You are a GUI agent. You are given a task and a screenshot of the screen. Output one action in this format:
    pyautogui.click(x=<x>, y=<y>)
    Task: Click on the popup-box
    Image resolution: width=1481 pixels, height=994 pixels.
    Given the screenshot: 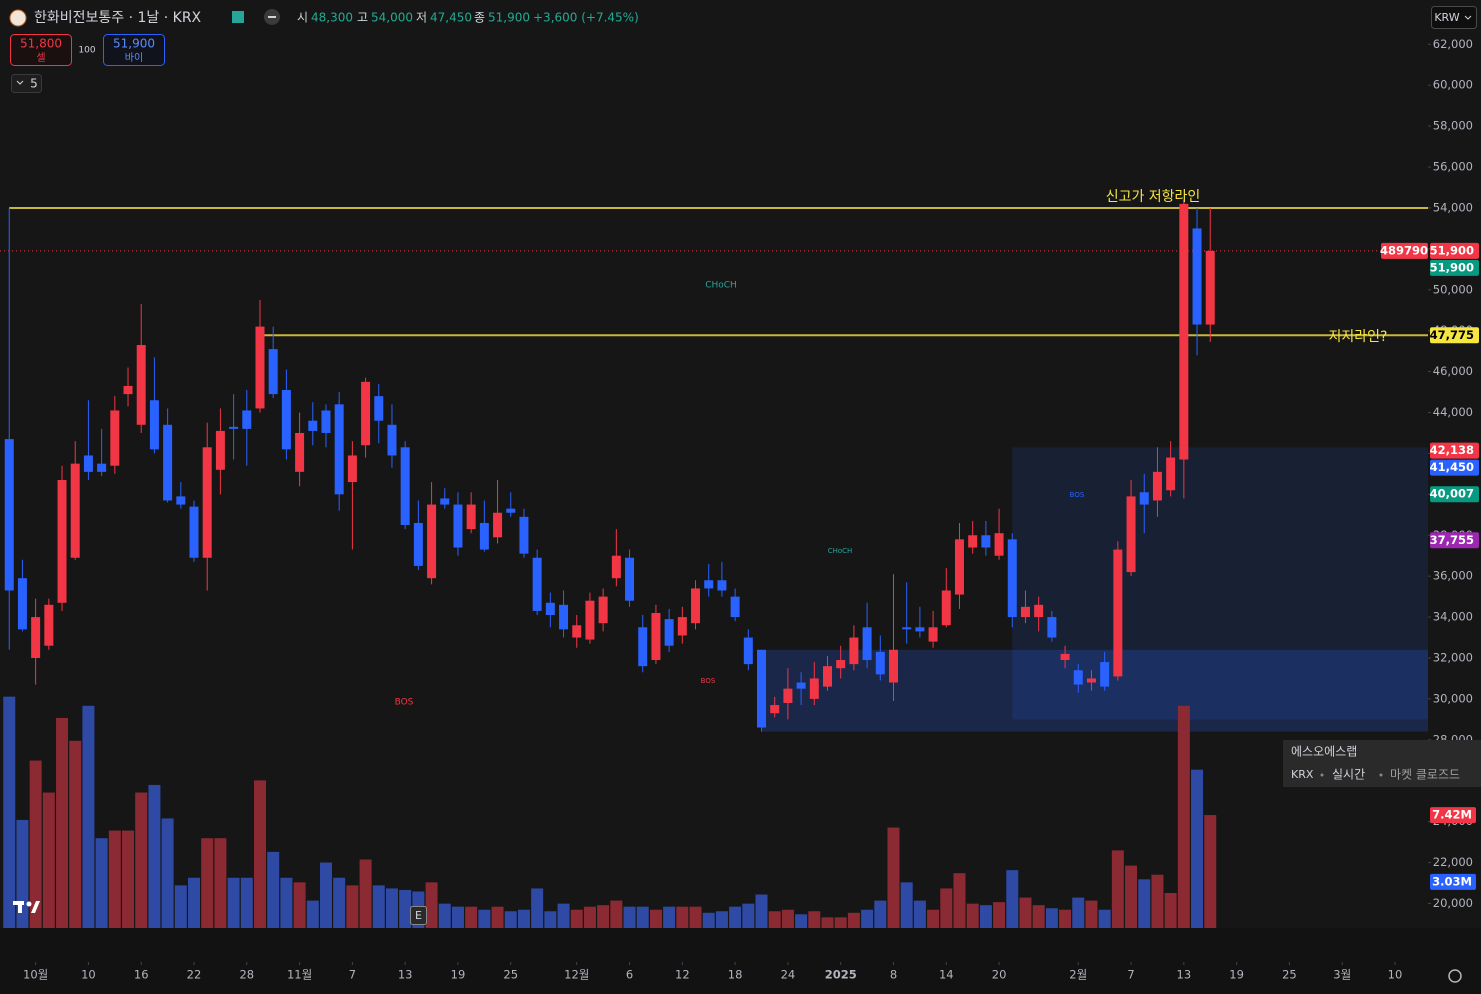 What is the action you would take?
    pyautogui.click(x=1382, y=763)
    